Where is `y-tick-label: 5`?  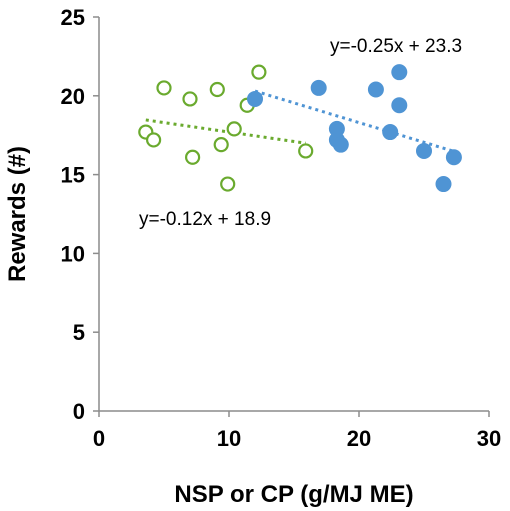 y-tick-label: 5 is located at coordinates (79, 332).